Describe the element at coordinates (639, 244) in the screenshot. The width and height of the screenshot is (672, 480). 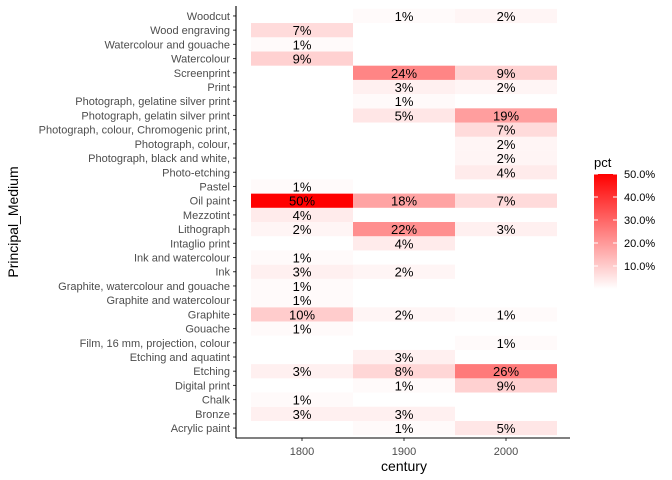
I see `legend-label-20: 20.0%` at that location.